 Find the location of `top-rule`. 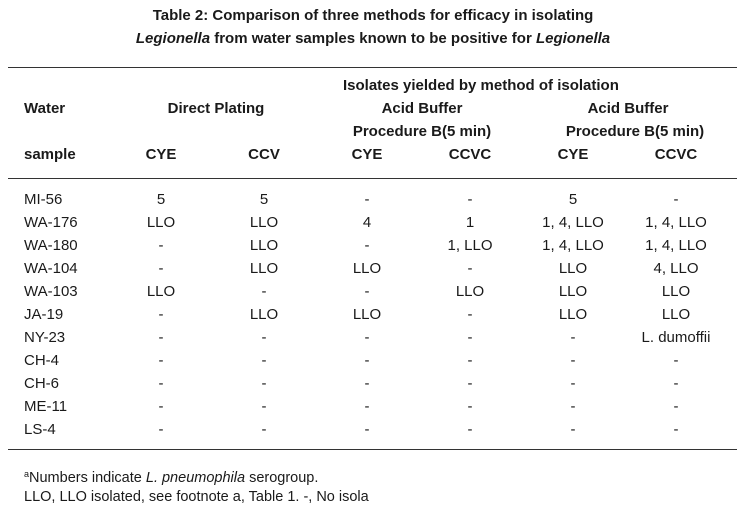

top-rule is located at coordinates (372, 67).